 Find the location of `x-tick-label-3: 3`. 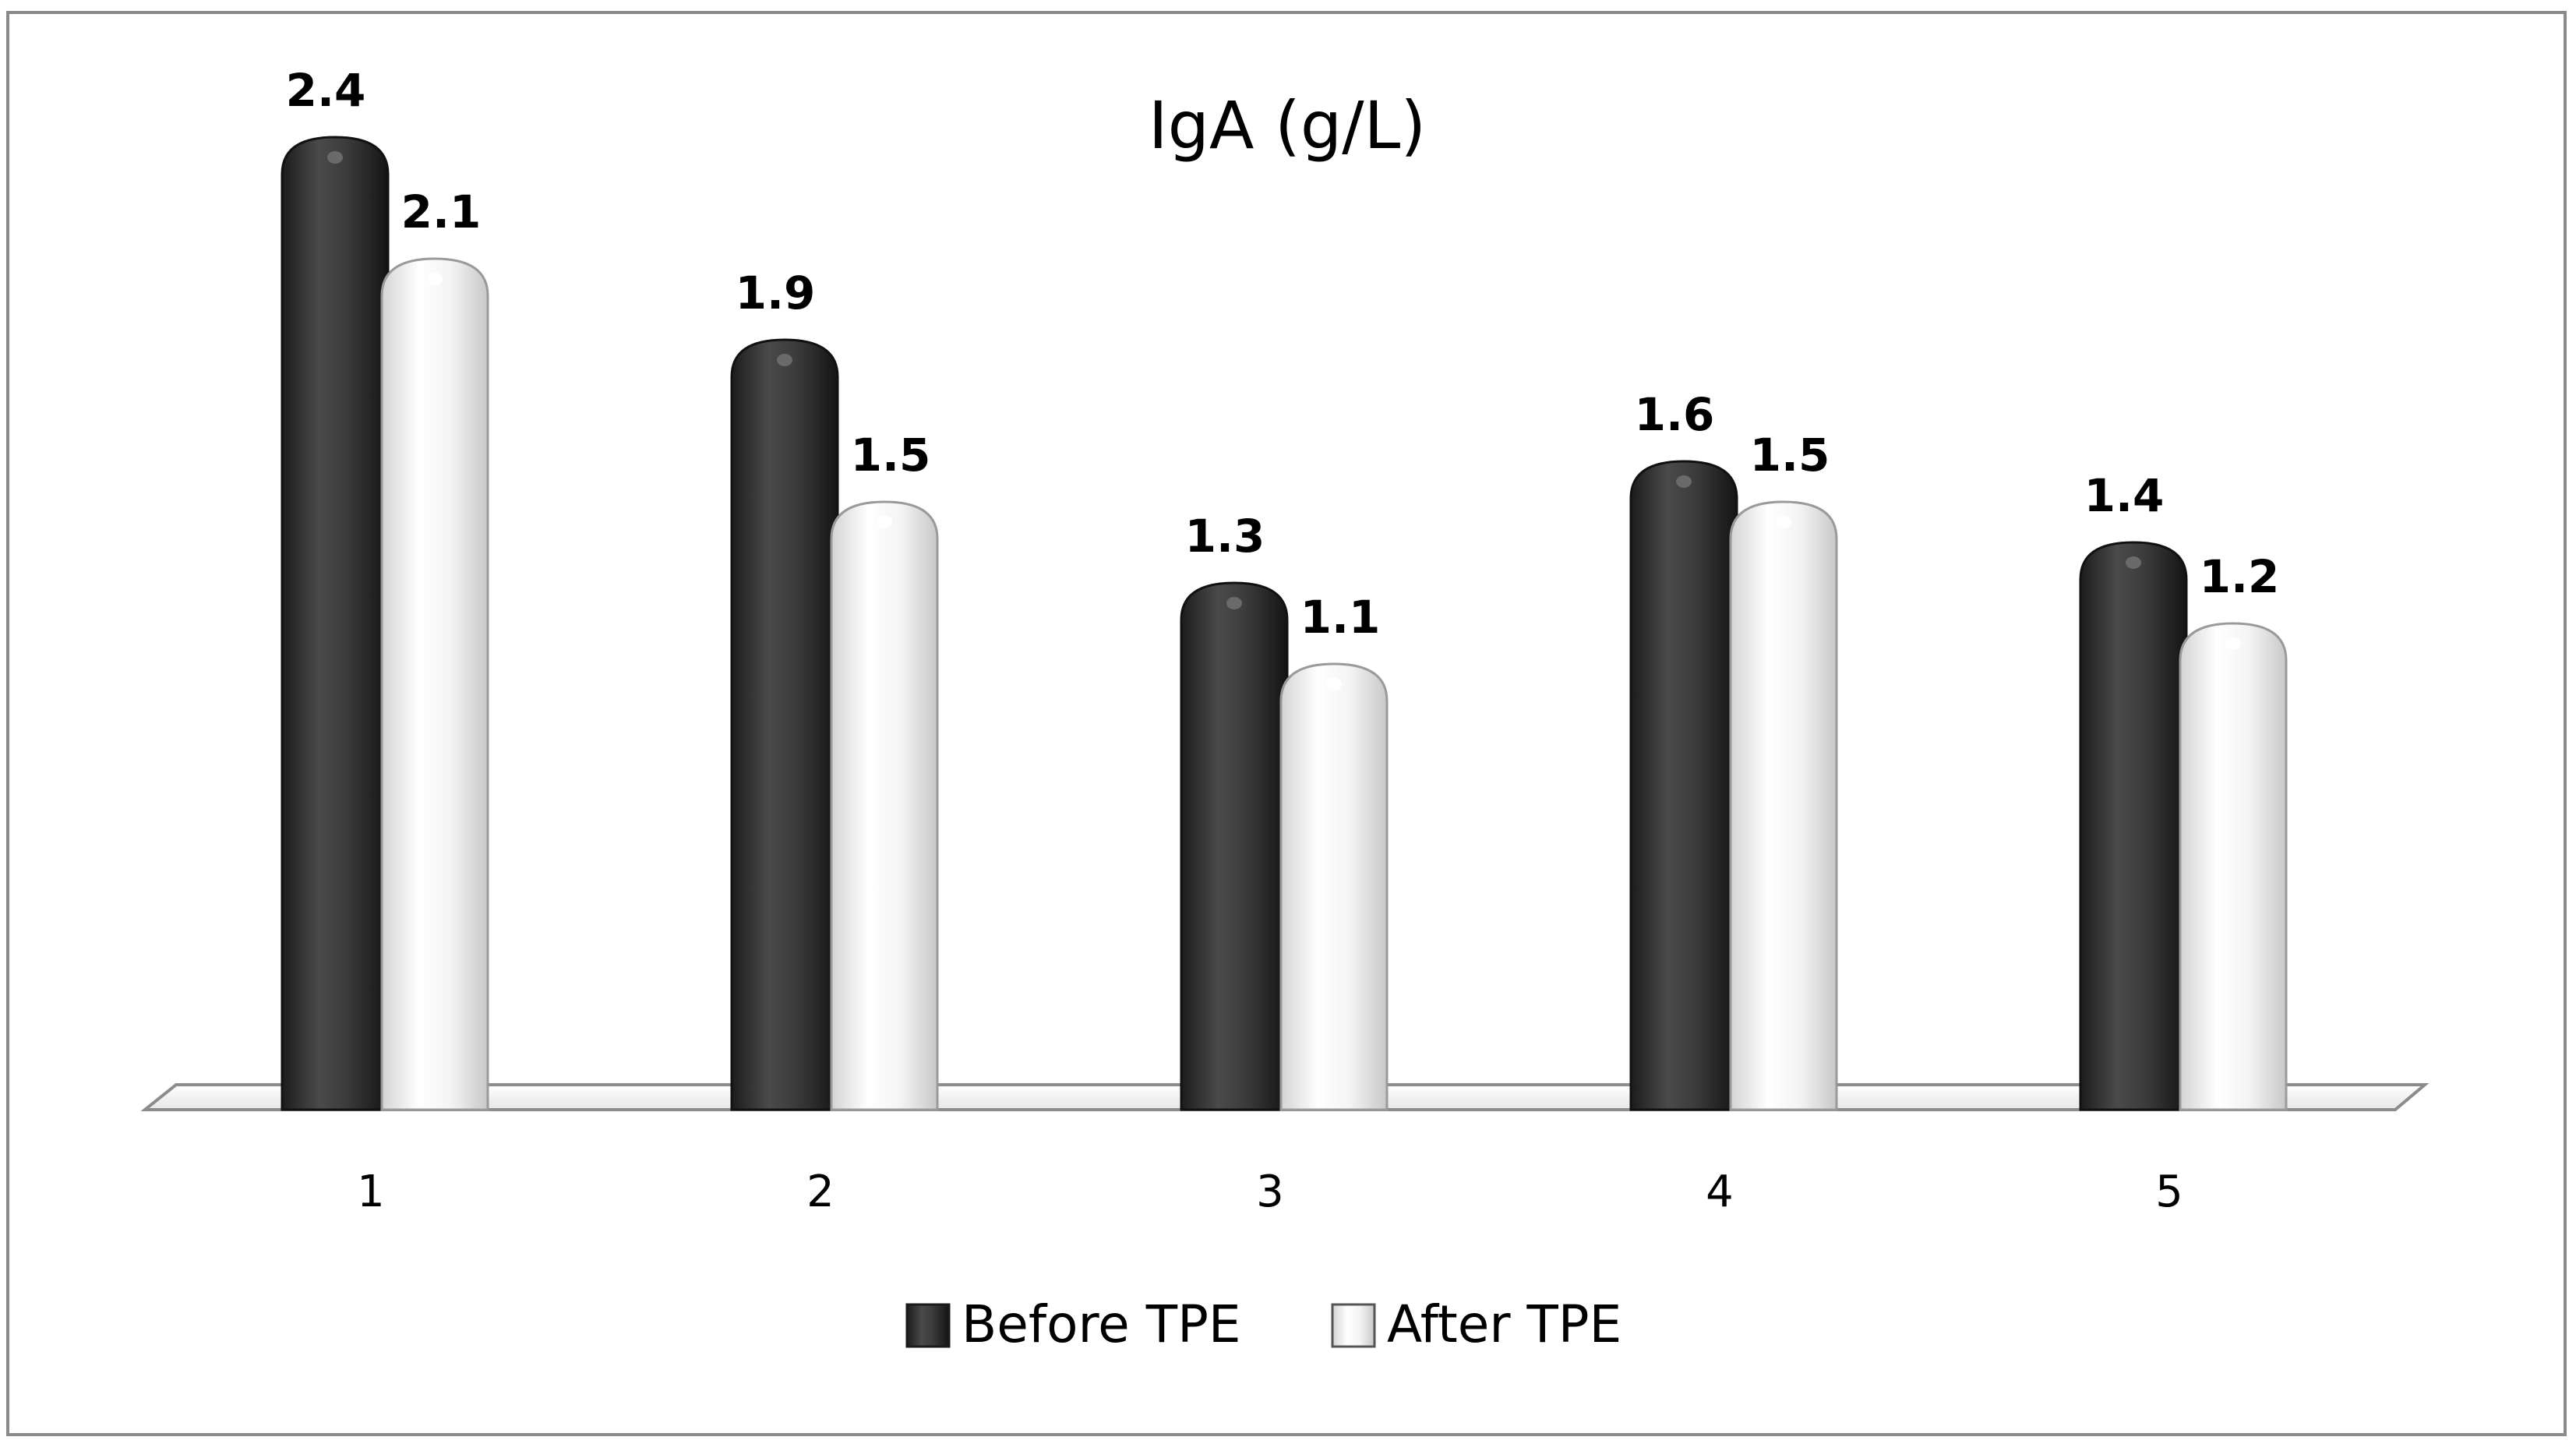

x-tick-label-3: 3 is located at coordinates (1270, 1192).